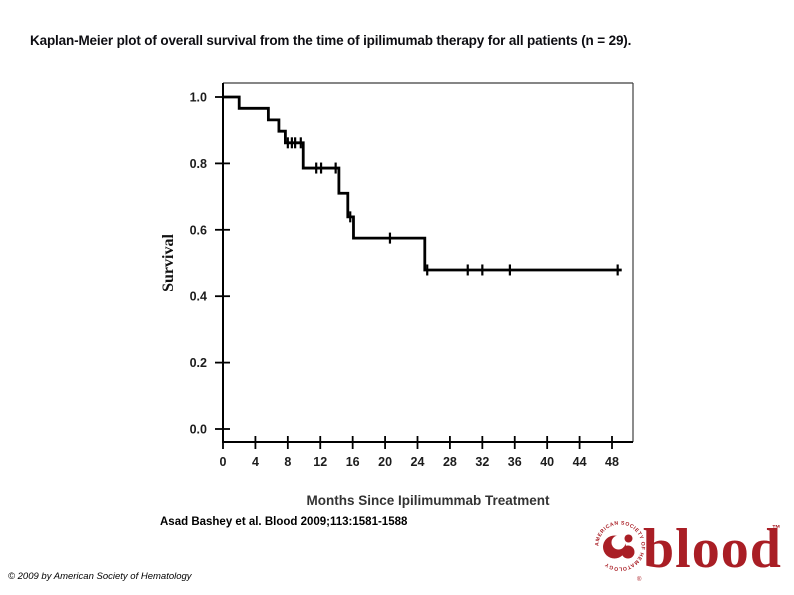 This screenshot has height=595, width=794. Describe the element at coordinates (450, 462) in the screenshot. I see `x-tick-label: 28` at that location.